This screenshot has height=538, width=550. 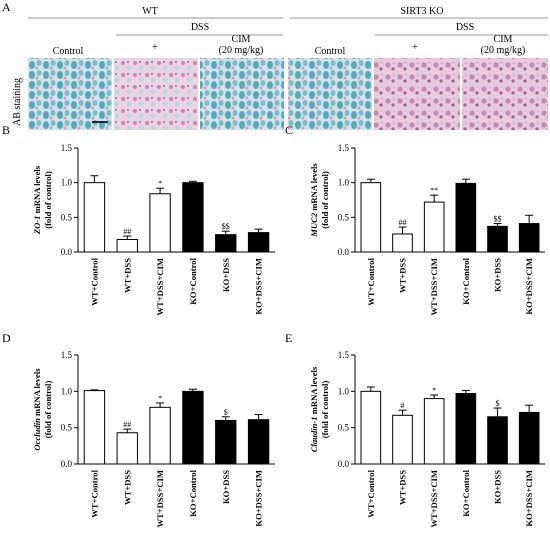 What do you see at coordinates (289, 130) in the screenshot?
I see `panel-letter: C` at bounding box center [289, 130].